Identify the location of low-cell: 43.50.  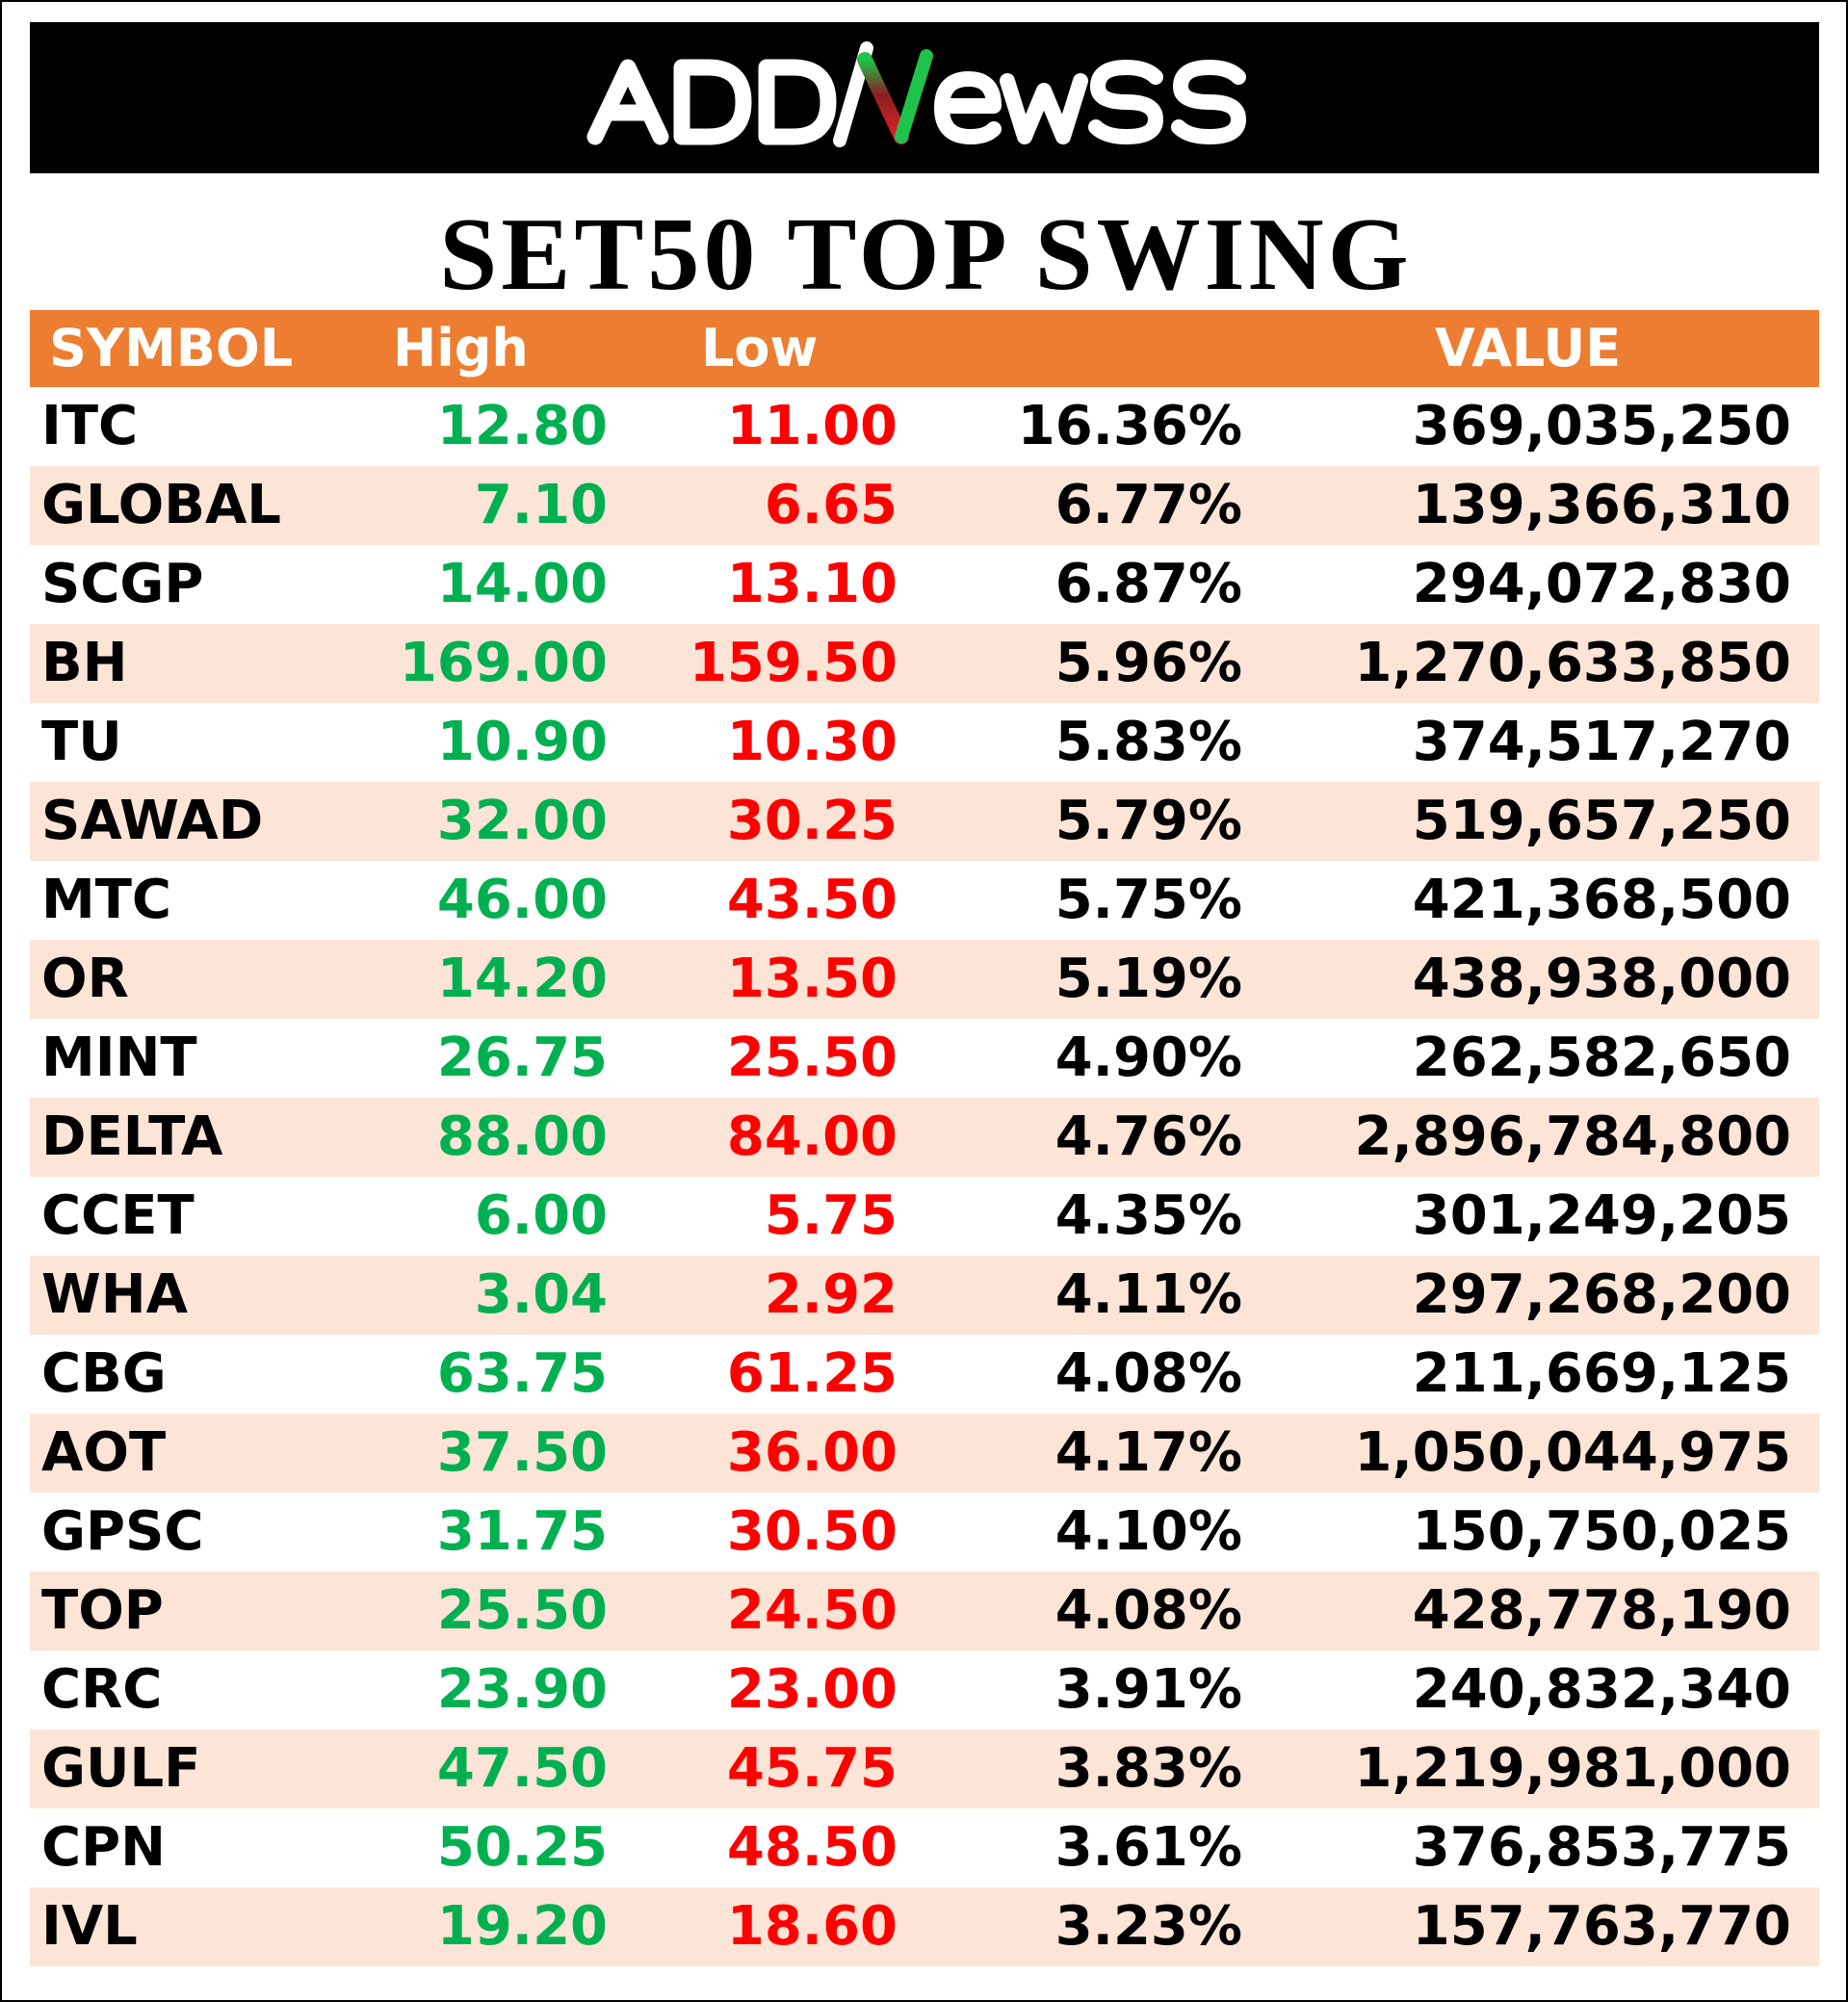
(812, 900).